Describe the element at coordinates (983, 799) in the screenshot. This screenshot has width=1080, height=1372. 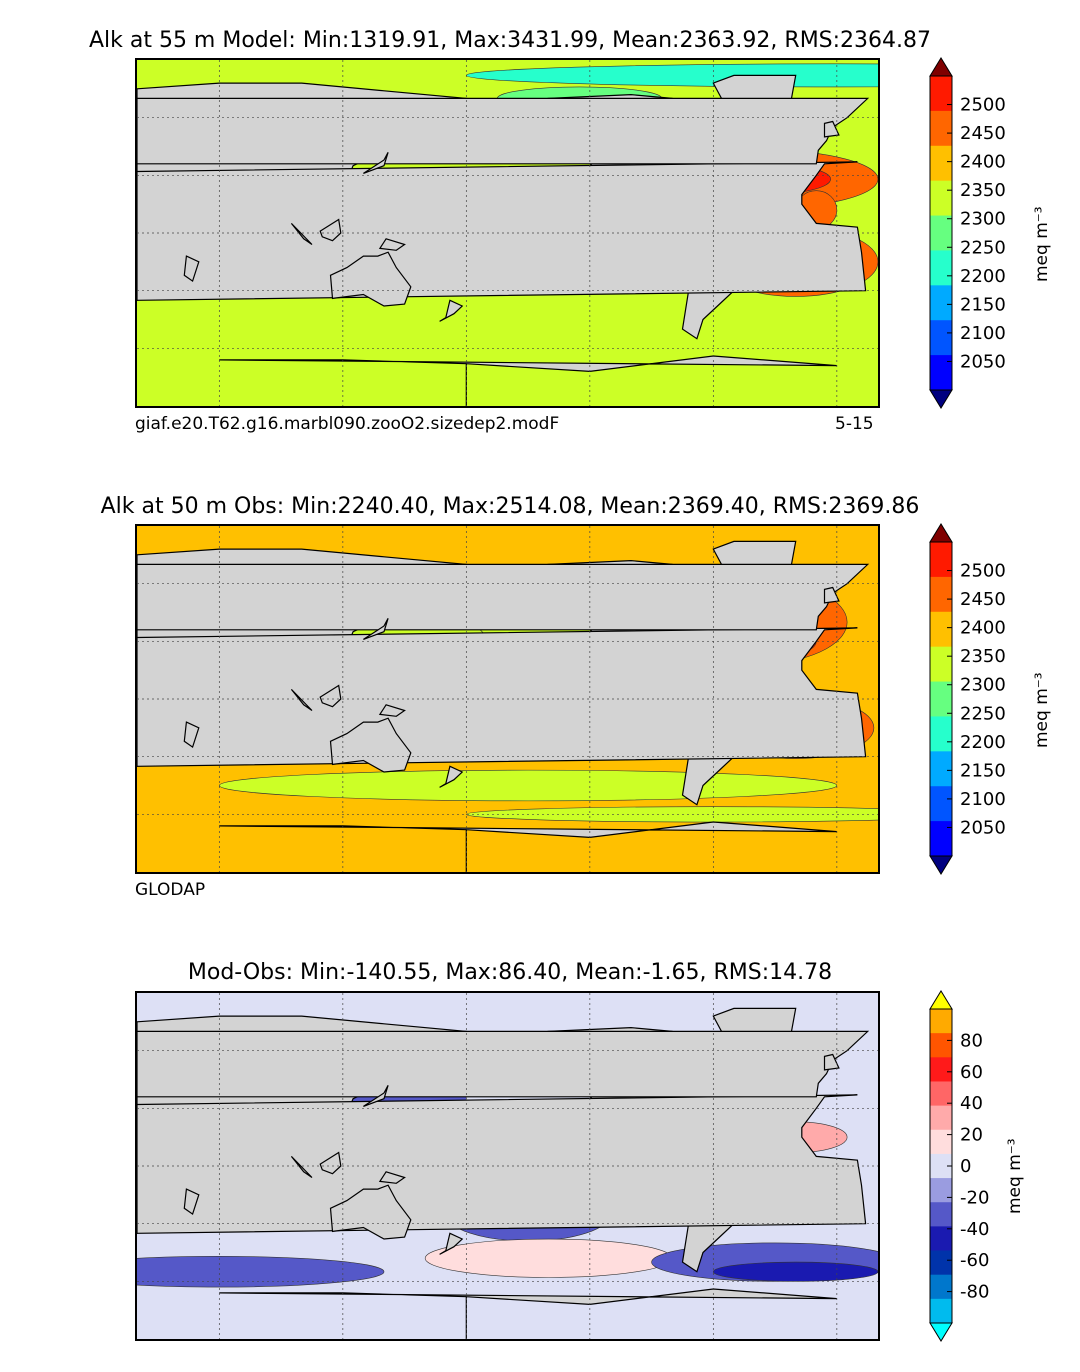
I see `colorbar-tick-label: 2100` at that location.